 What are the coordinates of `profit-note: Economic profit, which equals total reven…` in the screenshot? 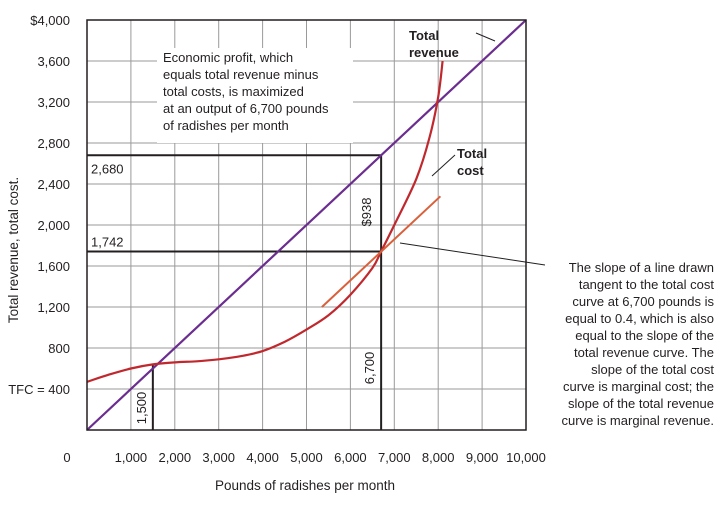 It's located at (255, 95).